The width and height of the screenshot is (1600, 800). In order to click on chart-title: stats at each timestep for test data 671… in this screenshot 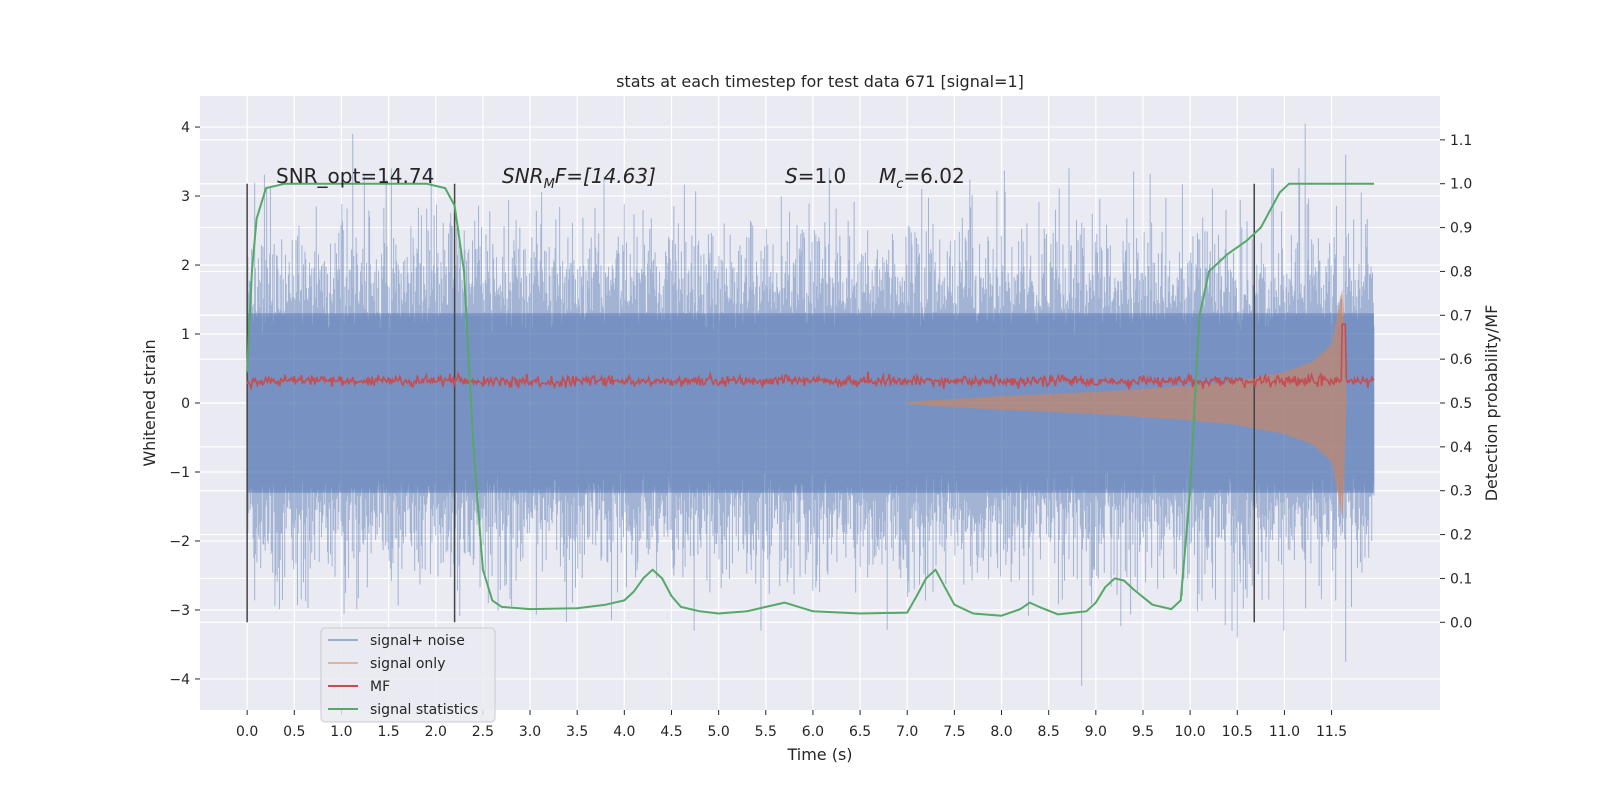, I will do `click(820, 81)`.